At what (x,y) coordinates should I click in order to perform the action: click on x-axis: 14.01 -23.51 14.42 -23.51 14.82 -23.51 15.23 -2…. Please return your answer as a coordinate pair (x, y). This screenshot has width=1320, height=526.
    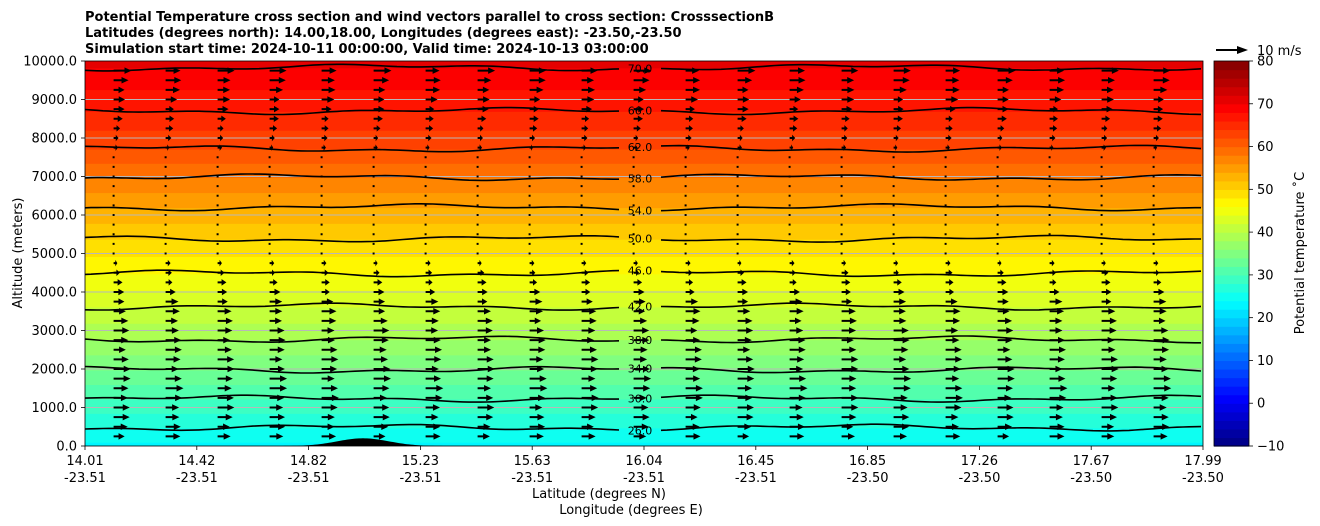
    Looking at the image, I should click on (644, 466).